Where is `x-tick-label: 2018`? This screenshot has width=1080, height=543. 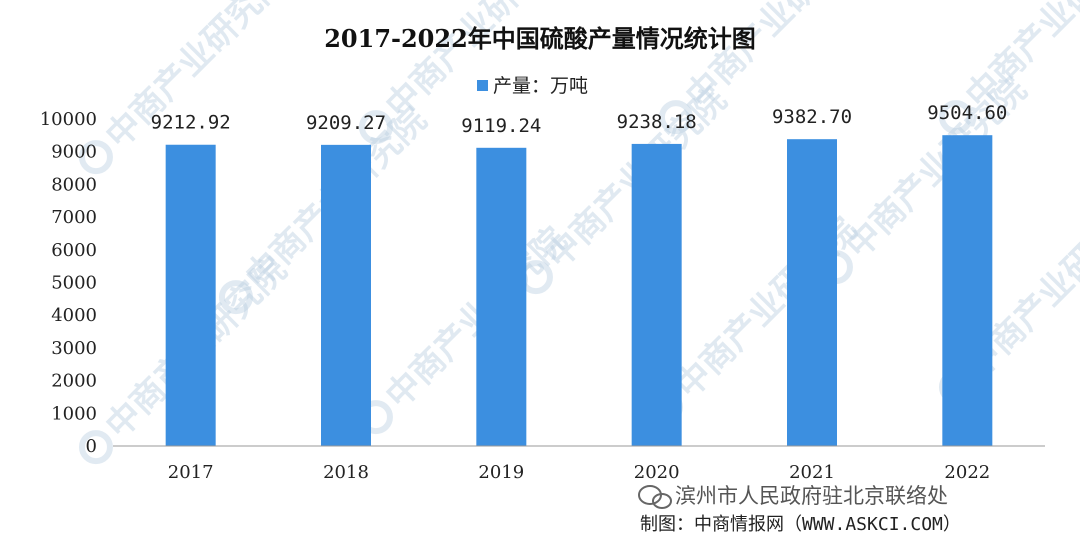
x-tick-label: 2018 is located at coordinates (346, 472).